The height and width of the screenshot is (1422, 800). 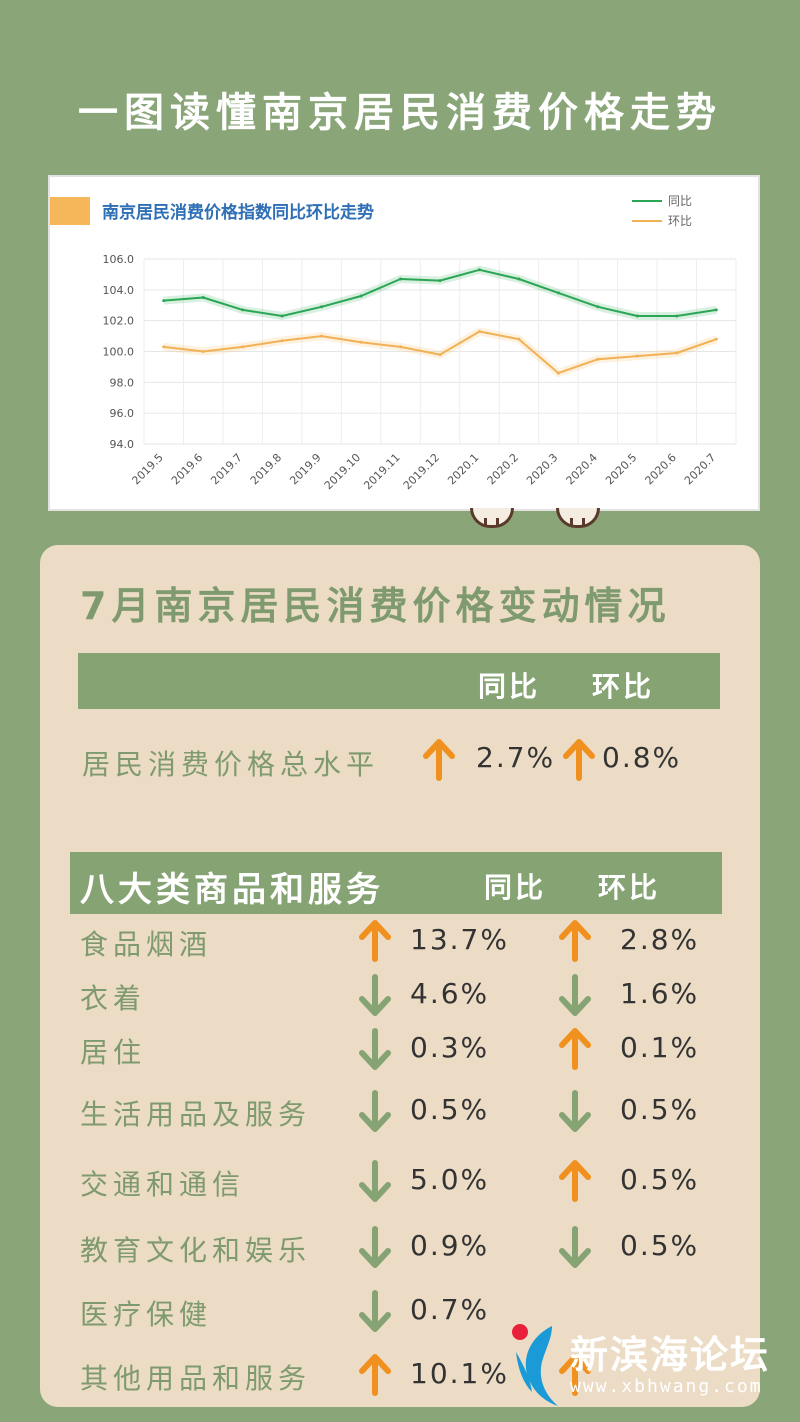 What do you see at coordinates (146, 1314) in the screenshot?
I see `category-label: 医疗保健` at bounding box center [146, 1314].